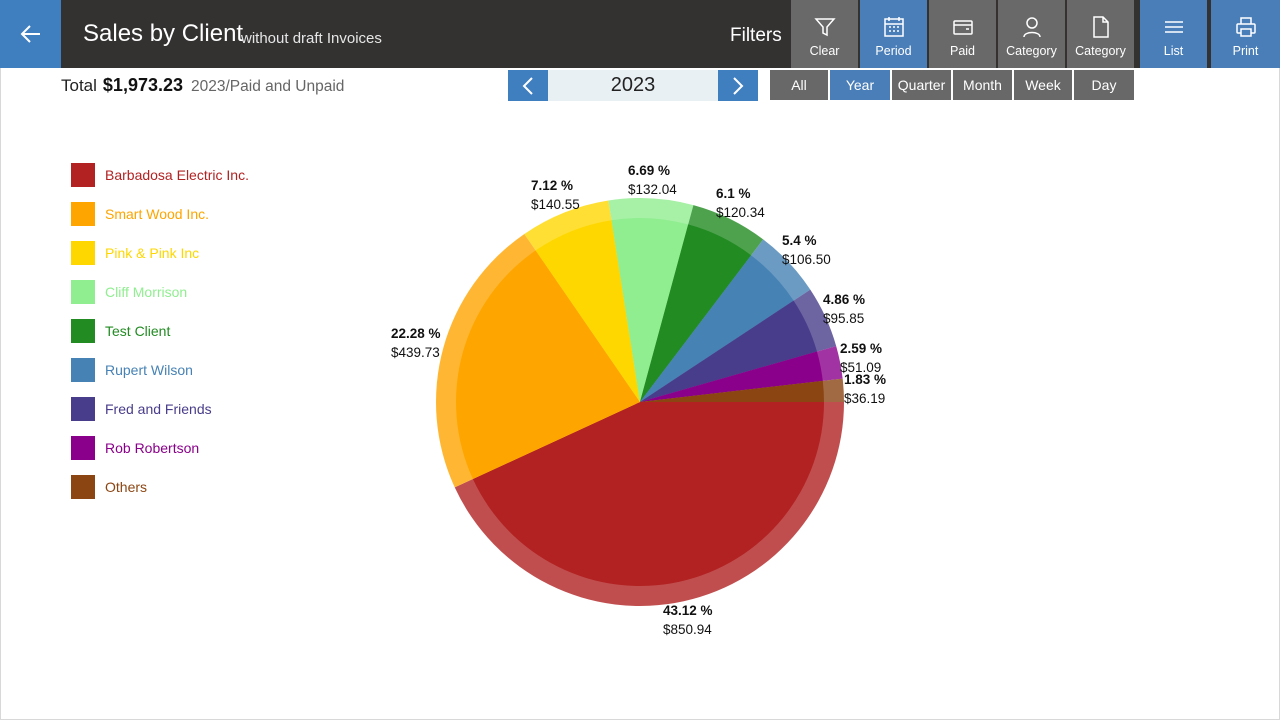 This screenshot has width=1280, height=720. I want to click on tab-all: All, so click(799, 85).